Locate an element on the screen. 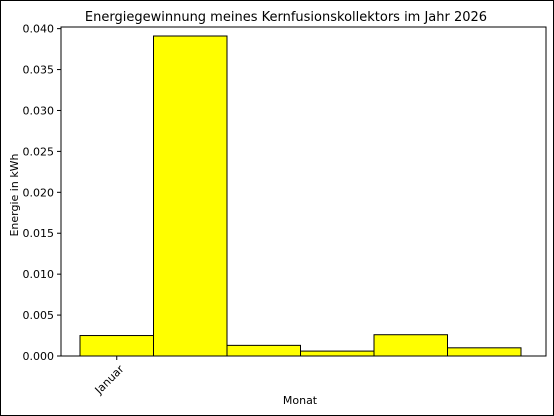 The width and height of the screenshot is (554, 416). y-tick-label: 0.005 is located at coordinates (39, 315).